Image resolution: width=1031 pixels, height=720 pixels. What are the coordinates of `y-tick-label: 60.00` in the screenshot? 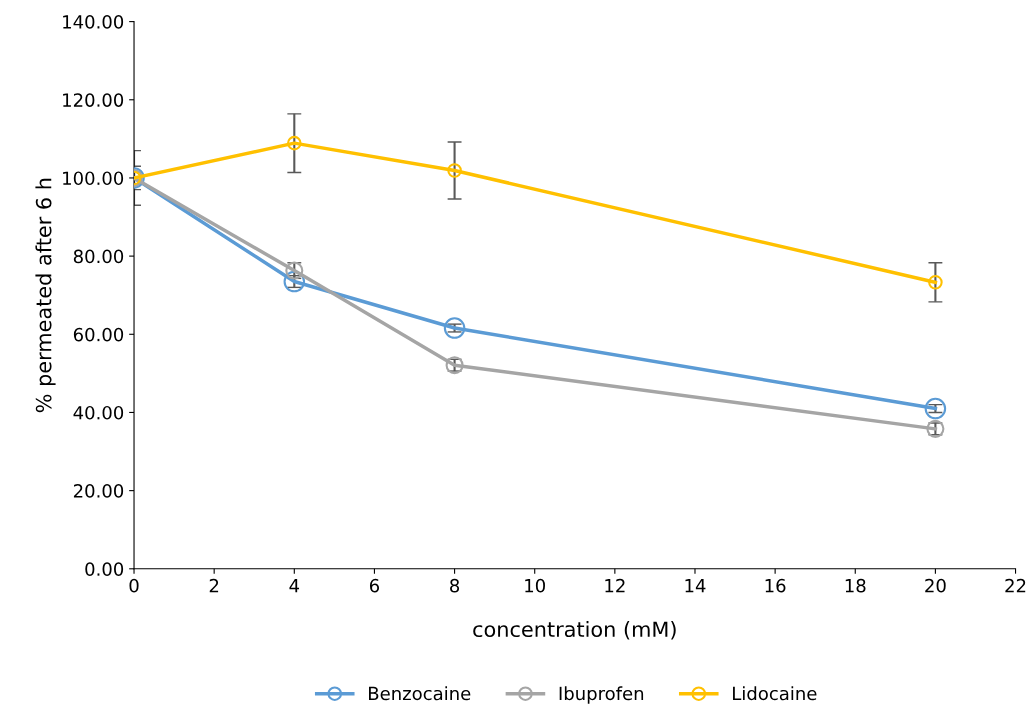 It's located at (98, 334).